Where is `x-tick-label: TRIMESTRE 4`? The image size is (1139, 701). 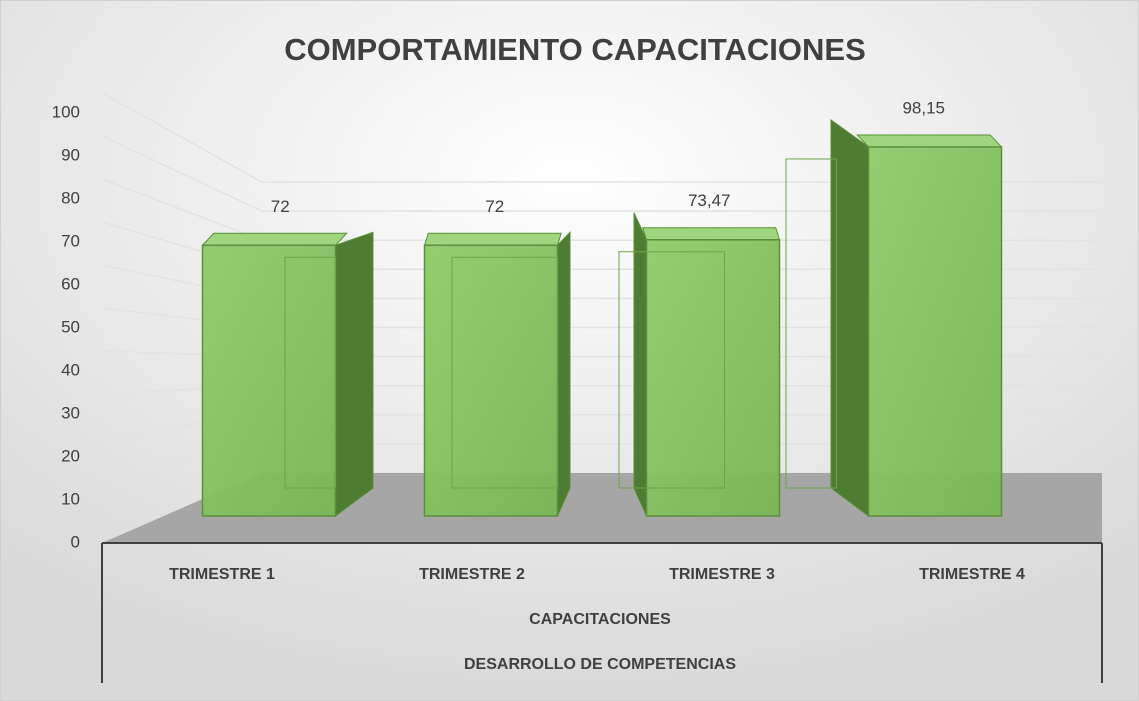
x-tick-label: TRIMESTRE 4 is located at coordinates (972, 574).